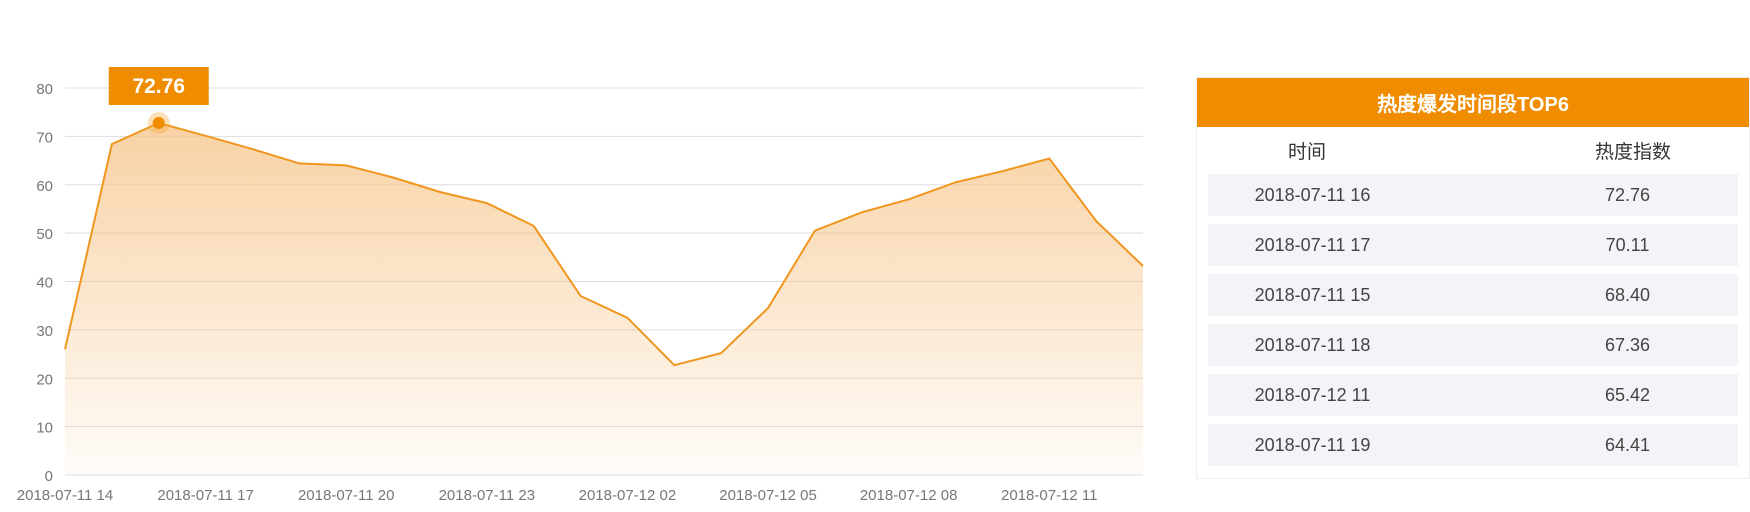 The width and height of the screenshot is (1750, 512). Describe the element at coordinates (1473, 195) in the screenshot. I see `table-row: 2018-07-11 16 72.76` at that location.